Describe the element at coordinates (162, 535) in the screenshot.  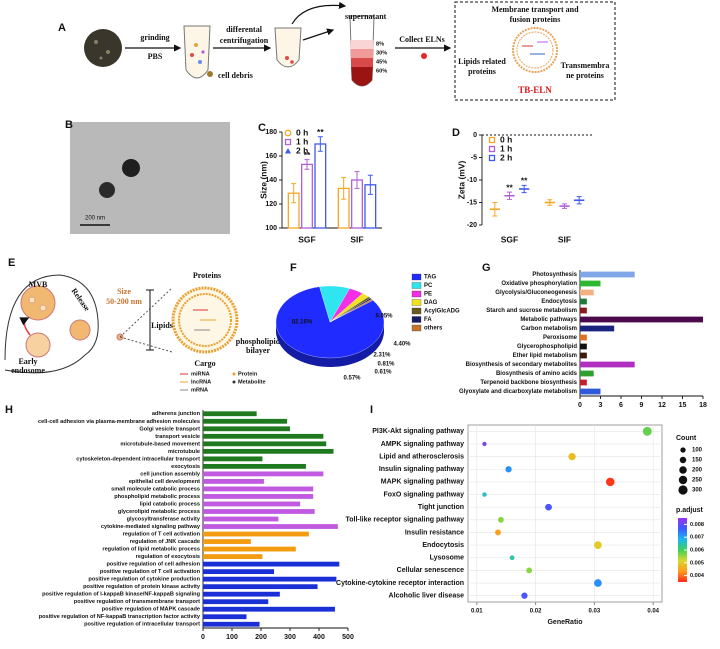
I see `y-tick-label: regulation of T cell activation` at that location.